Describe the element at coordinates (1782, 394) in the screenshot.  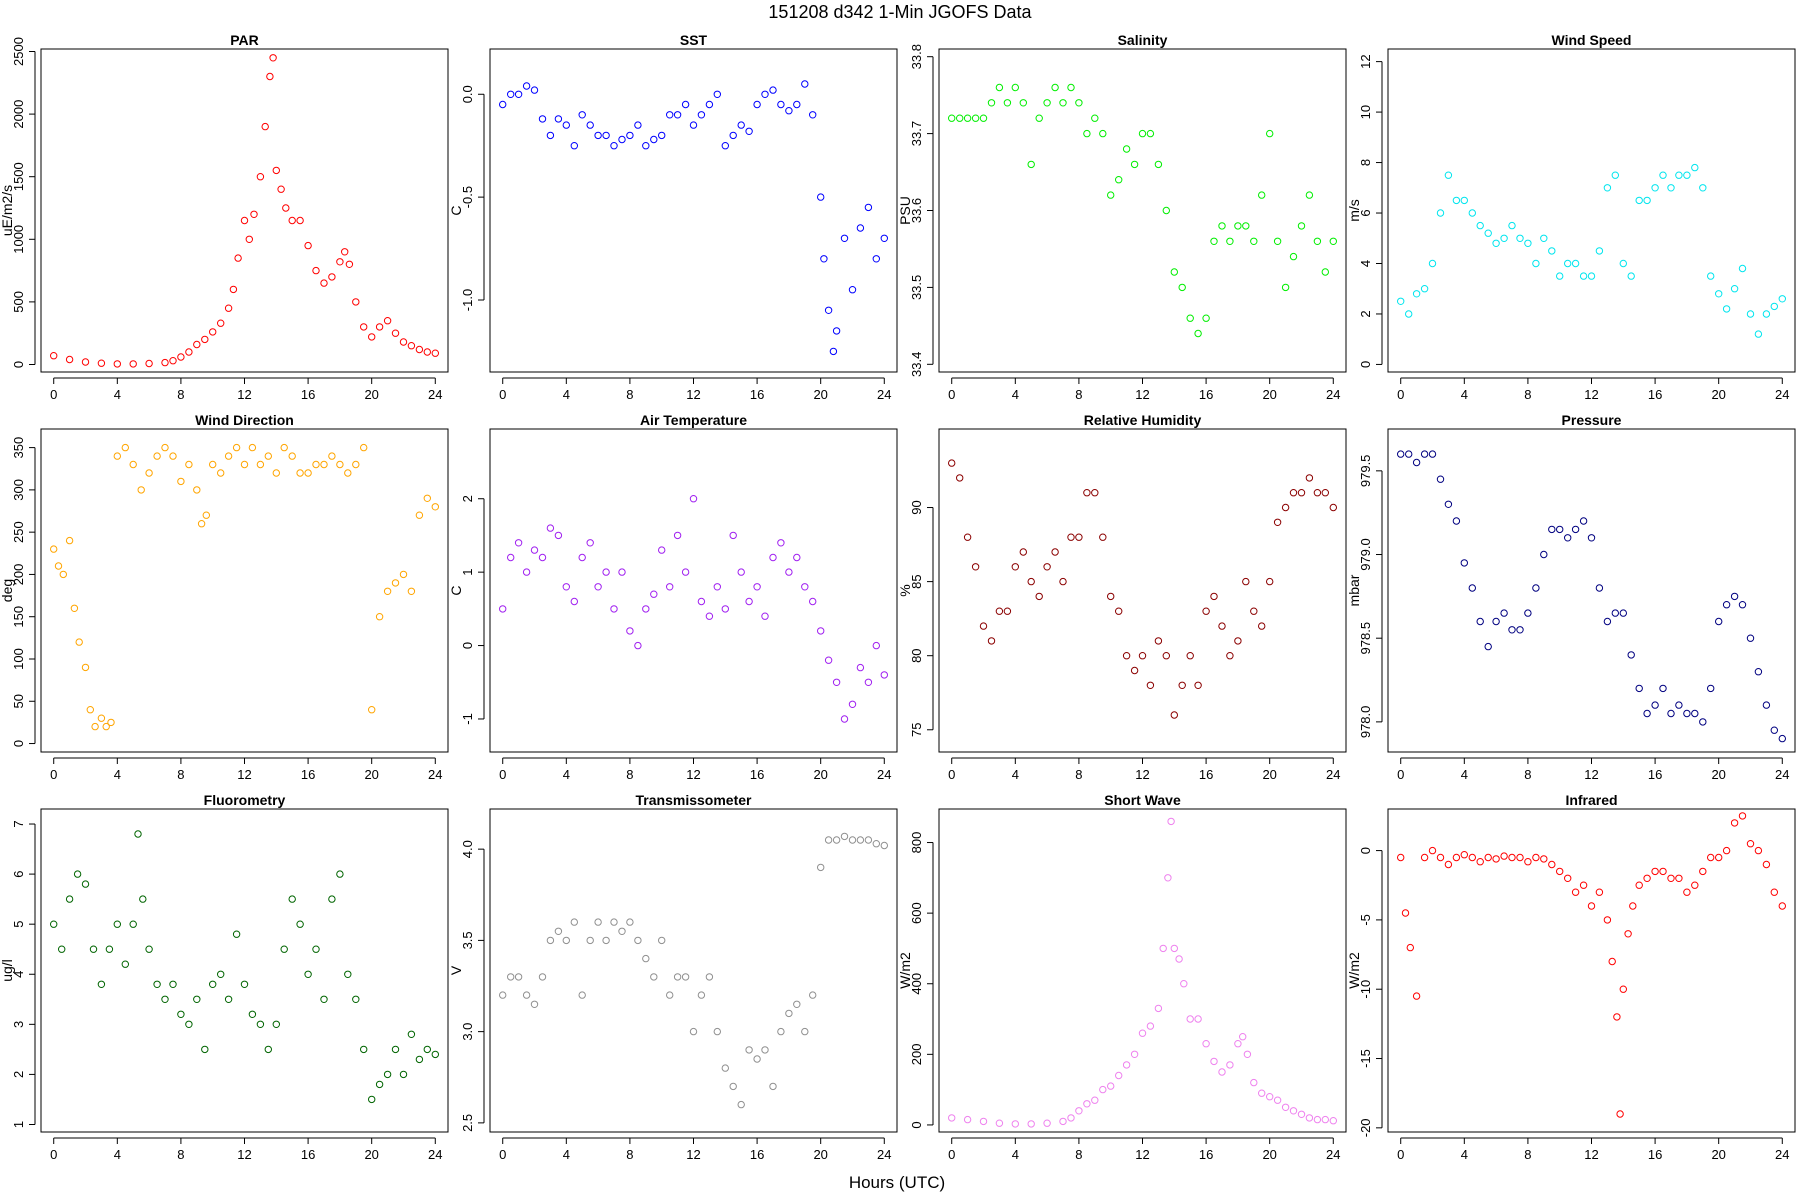
I see `x-tick-label: 24` at that location.